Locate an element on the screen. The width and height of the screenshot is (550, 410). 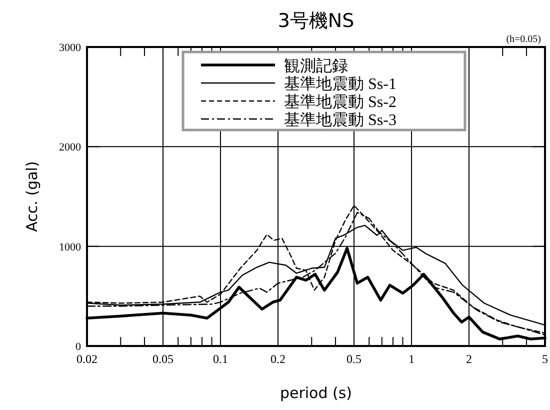
y-axis-title: Acc. (gal) is located at coordinates (32, 196).